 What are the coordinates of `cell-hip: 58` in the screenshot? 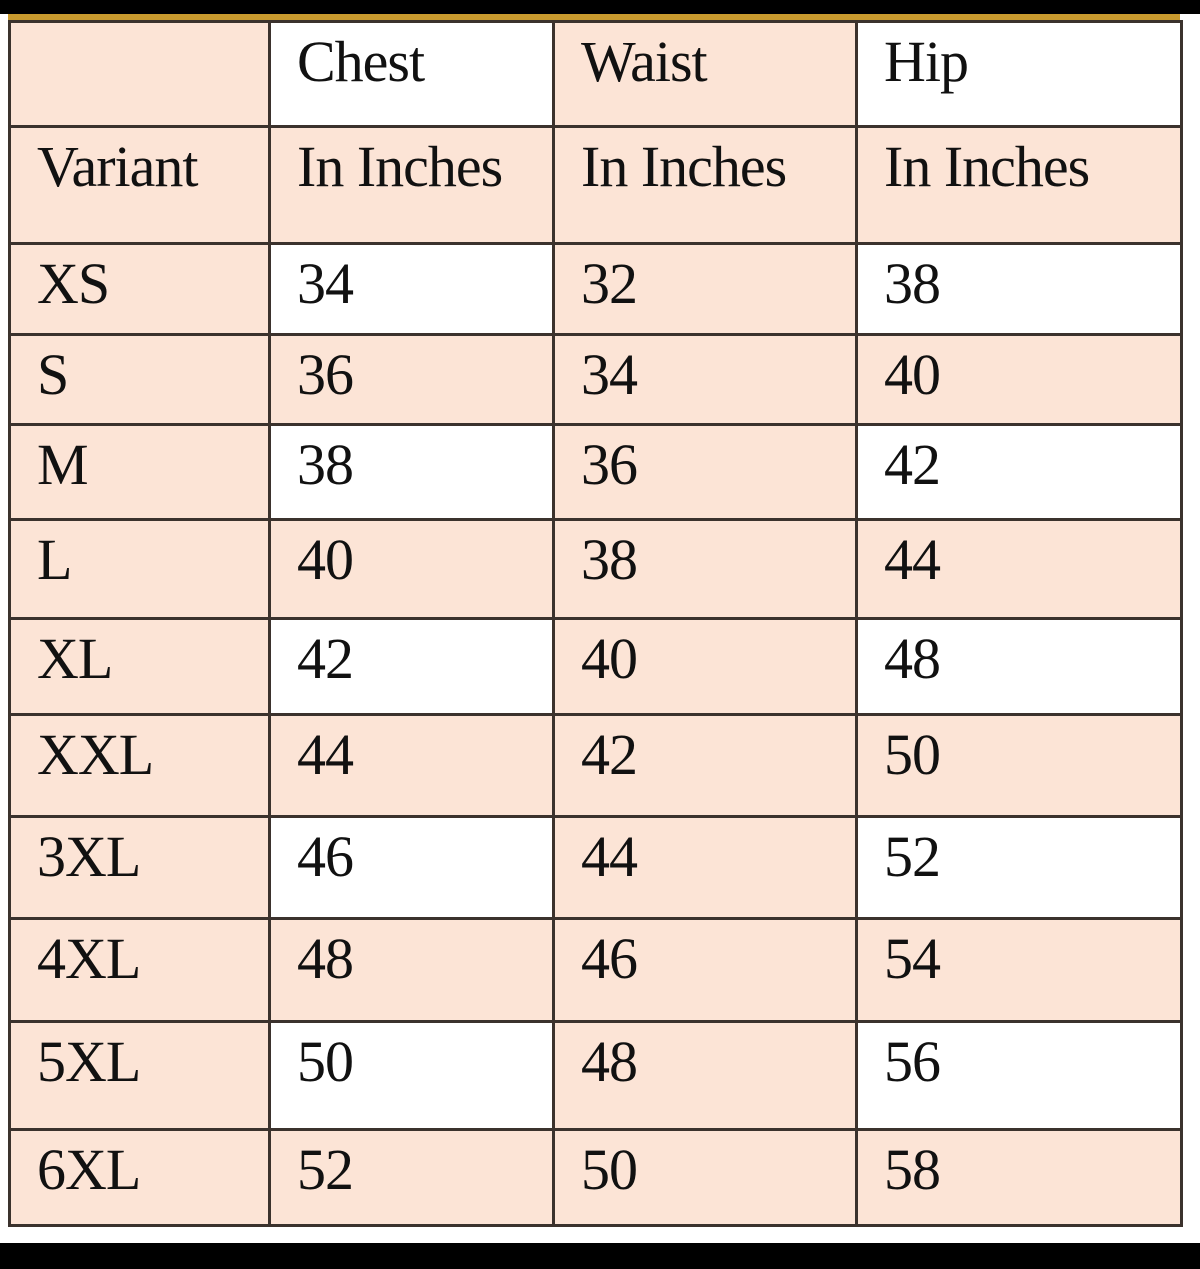 It's located at (1019, 1177).